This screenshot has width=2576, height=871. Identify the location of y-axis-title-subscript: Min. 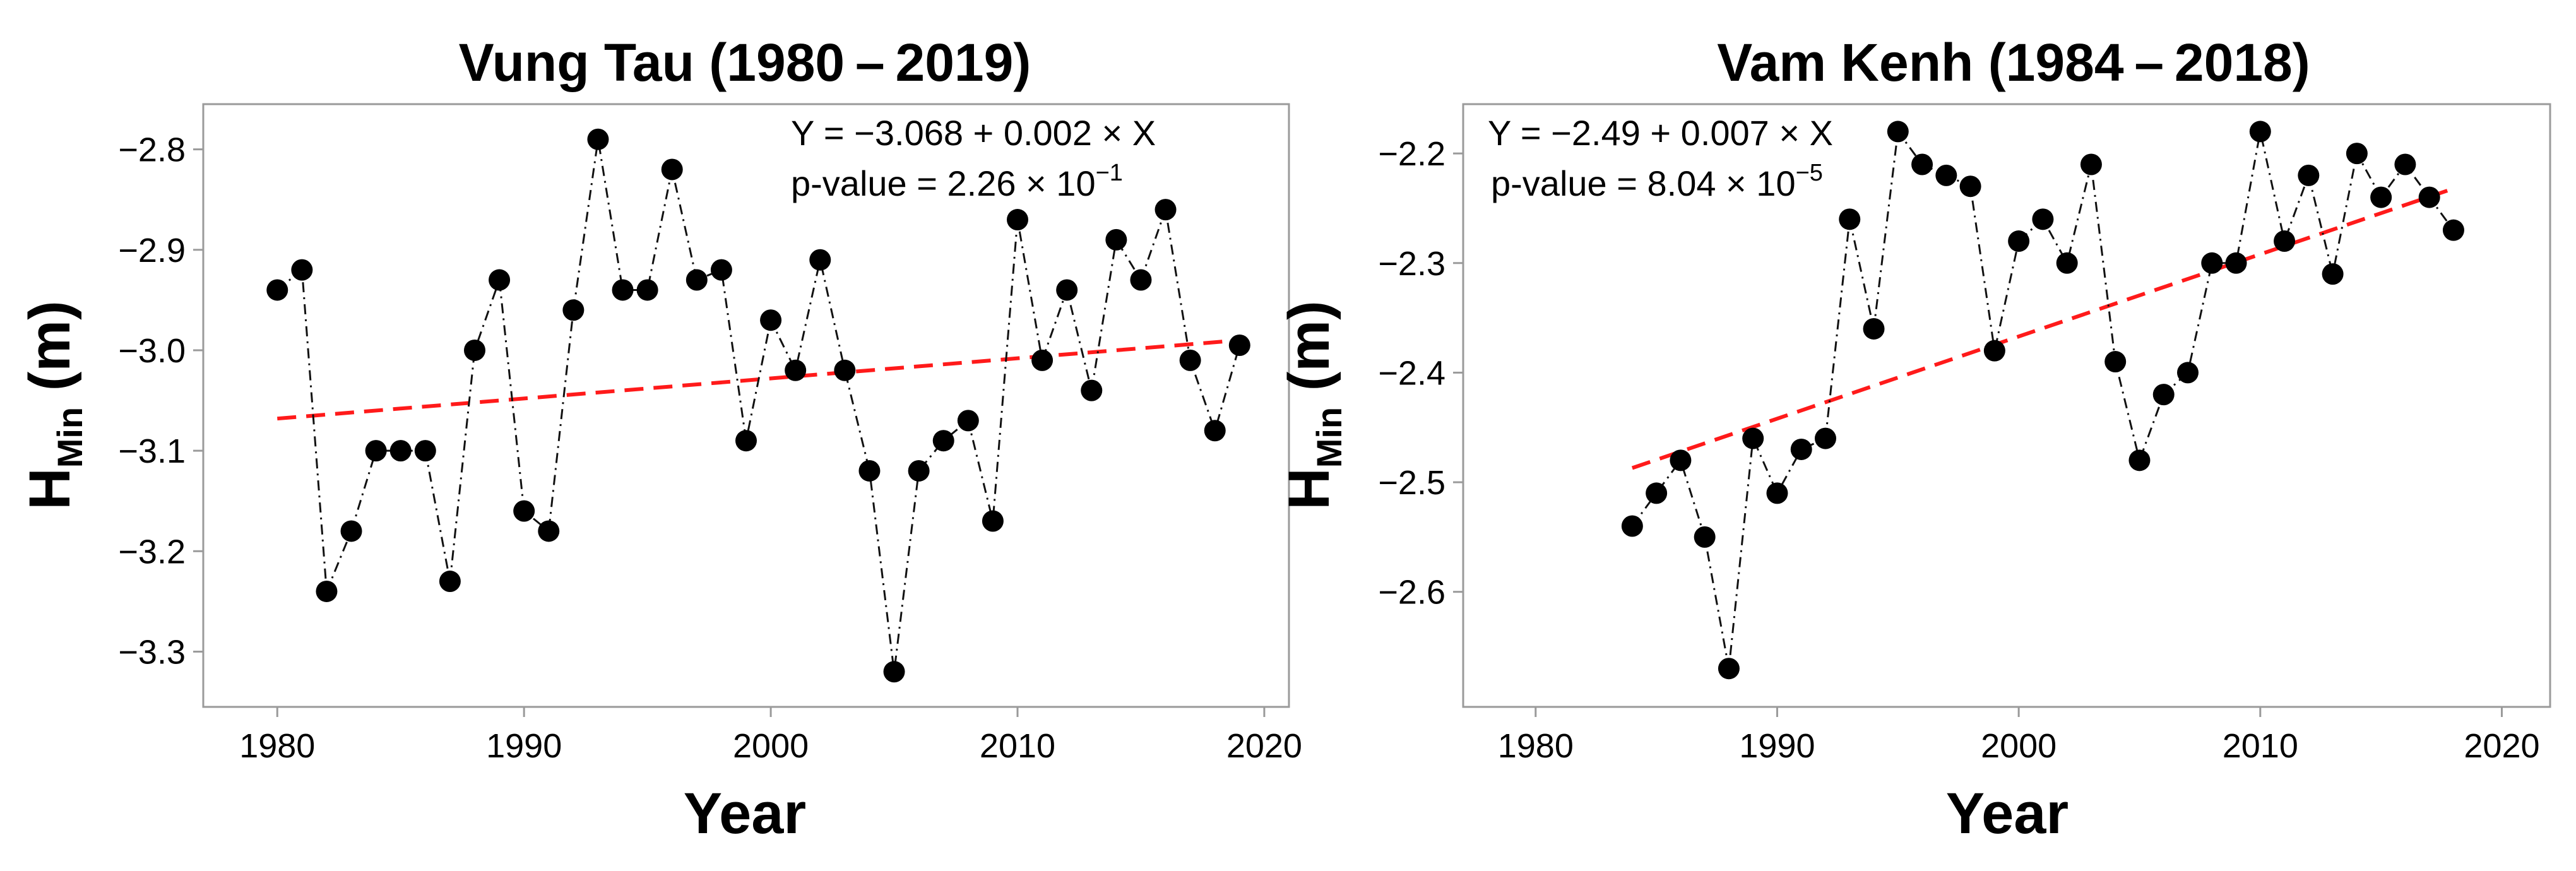
(70, 438).